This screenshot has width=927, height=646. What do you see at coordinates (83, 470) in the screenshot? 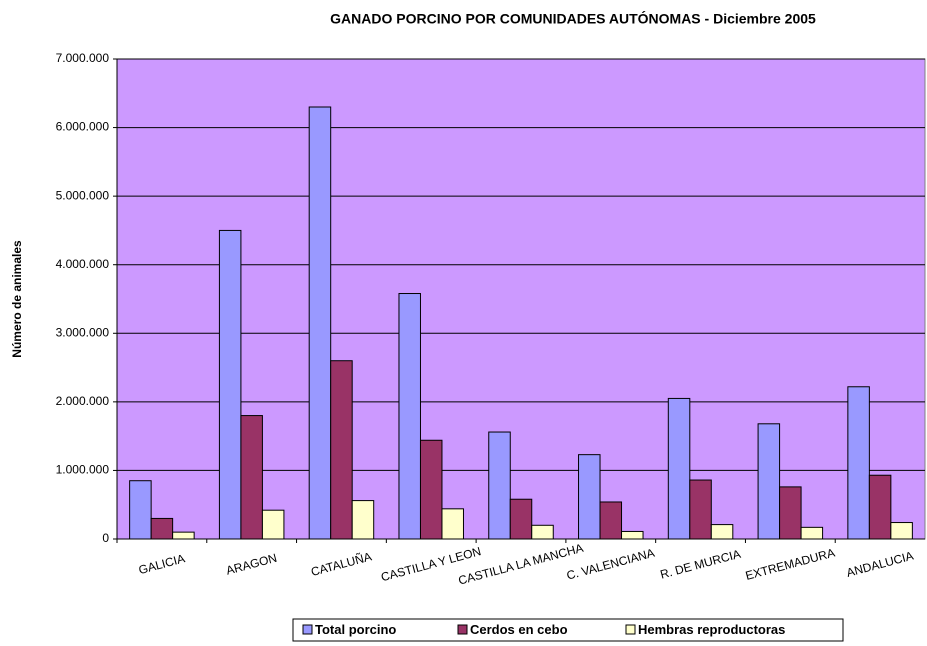
I see `y-tick-label: 1.000.000` at bounding box center [83, 470].